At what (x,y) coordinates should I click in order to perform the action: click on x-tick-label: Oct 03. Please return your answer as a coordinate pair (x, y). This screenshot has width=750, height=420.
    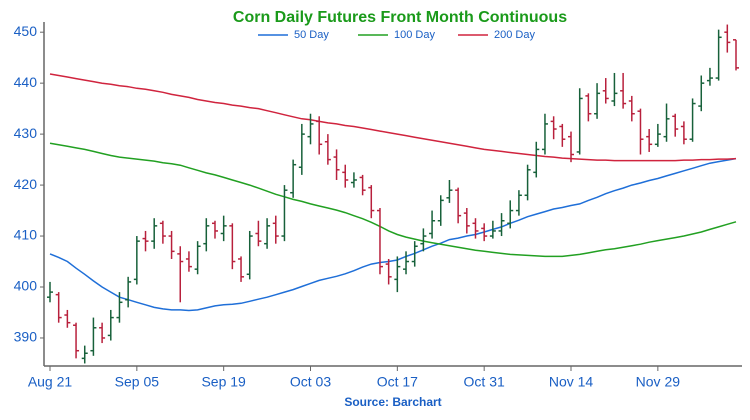
    Looking at the image, I should click on (310, 382).